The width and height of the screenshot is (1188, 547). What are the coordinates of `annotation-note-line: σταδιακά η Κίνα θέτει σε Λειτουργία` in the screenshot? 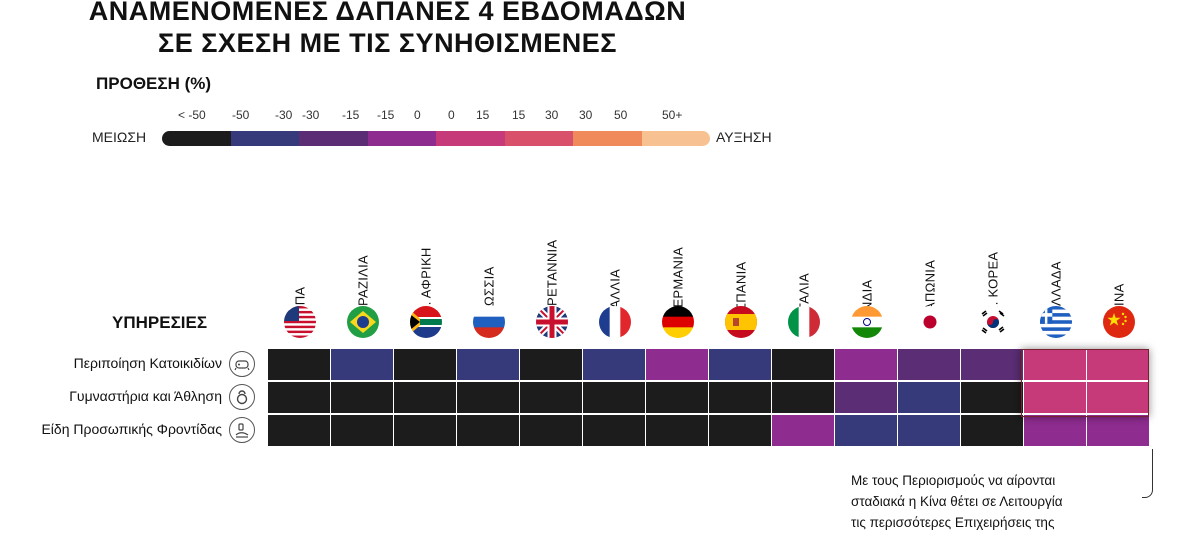 It's located at (957, 501).